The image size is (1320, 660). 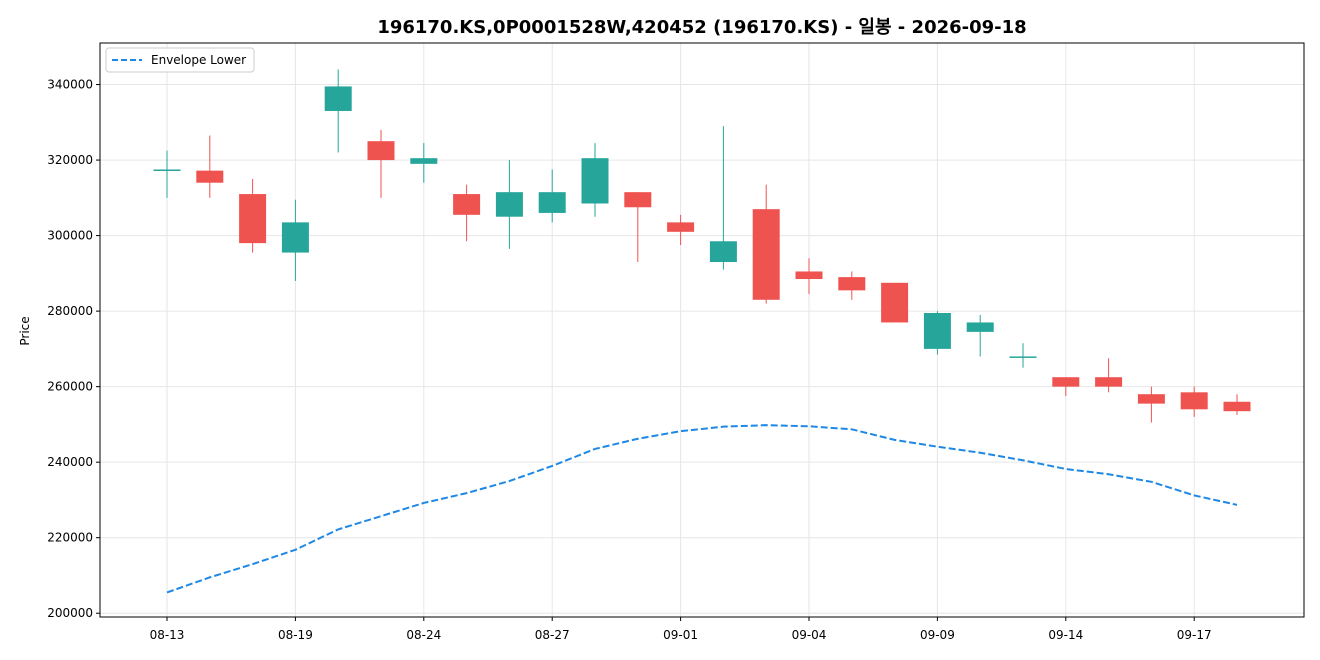 What do you see at coordinates (809, 635) in the screenshot?
I see `x-tick-label: 09-04` at bounding box center [809, 635].